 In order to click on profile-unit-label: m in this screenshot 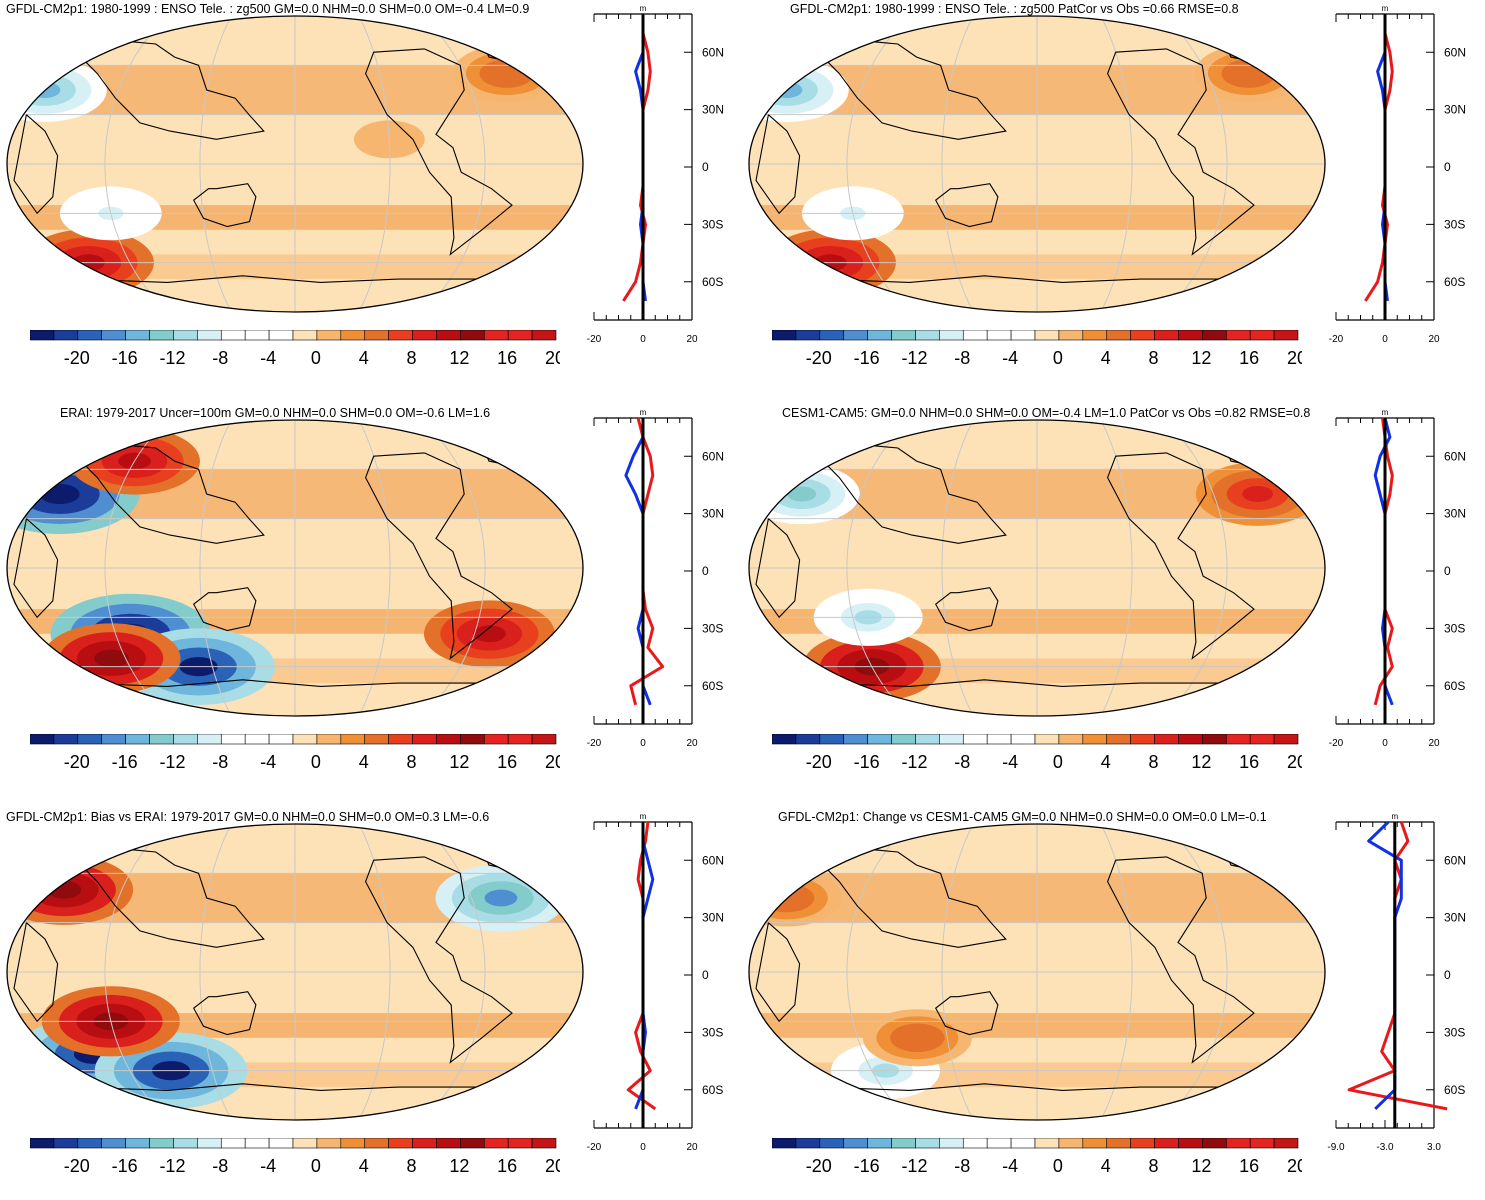, I will do `click(1385, 412)`.